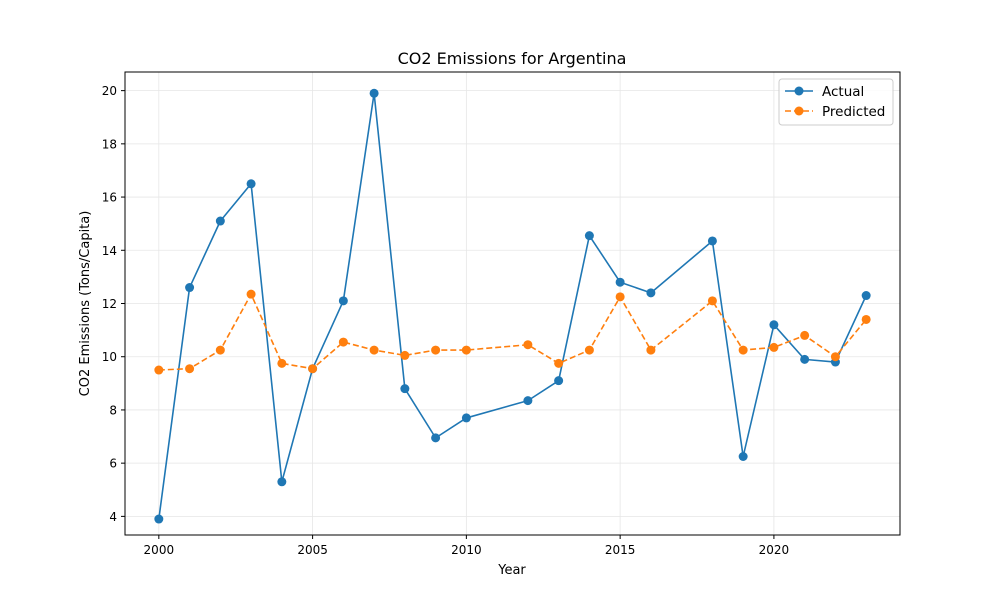  Describe the element at coordinates (113, 410) in the screenshot. I see `y-tick-label: 8` at that location.